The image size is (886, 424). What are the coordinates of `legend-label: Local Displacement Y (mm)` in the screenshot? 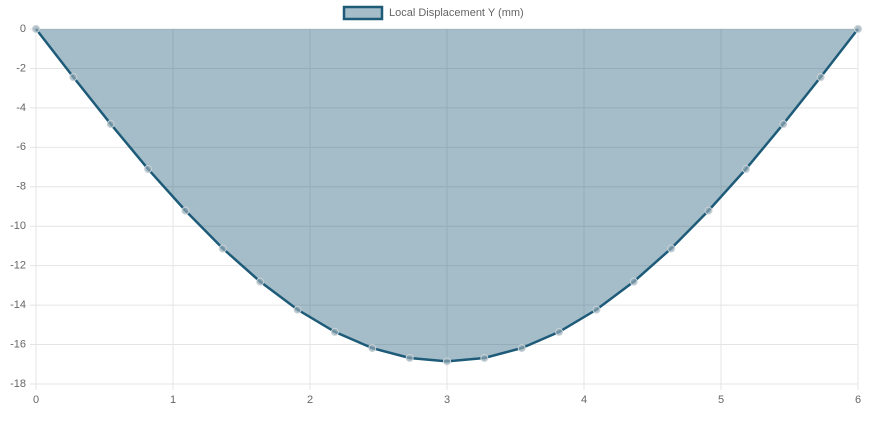 It's located at (456, 13).